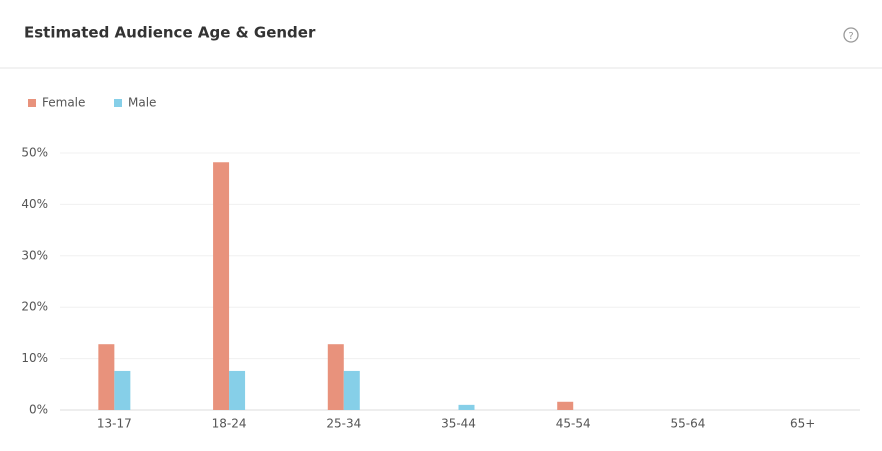 Image resolution: width=882 pixels, height=451 pixels. Describe the element at coordinates (34, 153) in the screenshot. I see `y-tick-label: 50%` at that location.